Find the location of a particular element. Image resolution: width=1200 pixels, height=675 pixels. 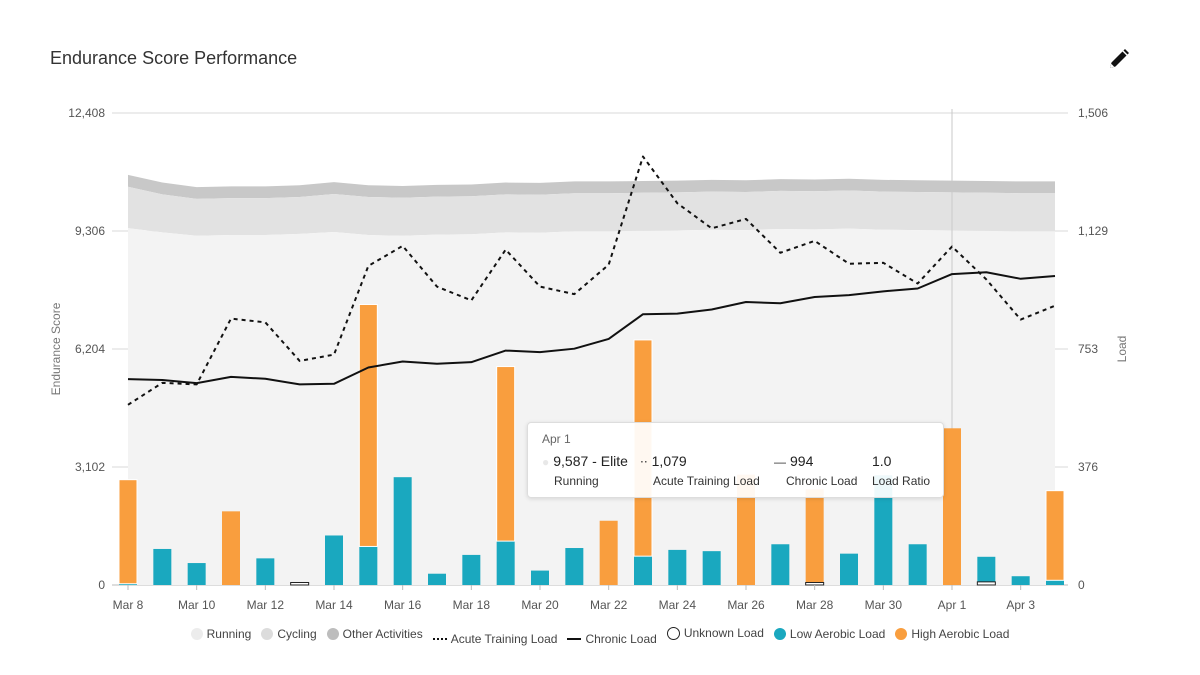

y-right-tick-label: 1,506 is located at coordinates (1093, 113).